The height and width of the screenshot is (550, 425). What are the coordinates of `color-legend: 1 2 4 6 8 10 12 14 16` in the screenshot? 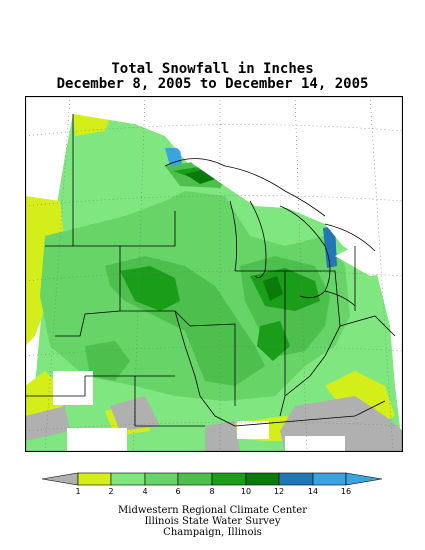 It's located at (212, 484).